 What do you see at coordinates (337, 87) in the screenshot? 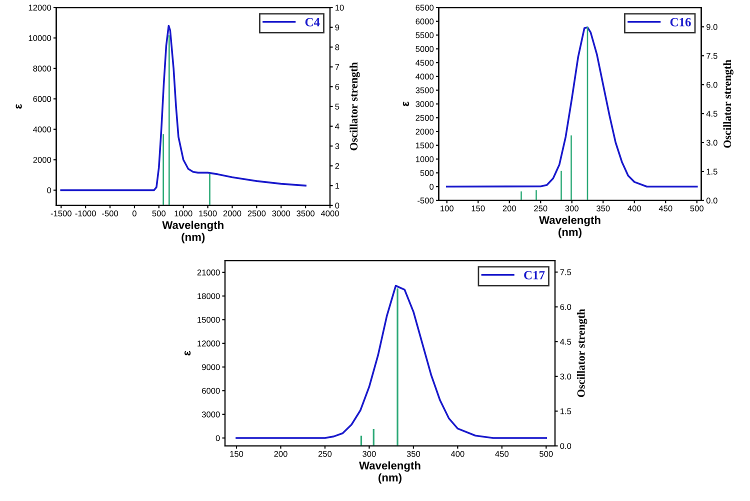
I see `y2-tick-label: 6` at bounding box center [337, 87].